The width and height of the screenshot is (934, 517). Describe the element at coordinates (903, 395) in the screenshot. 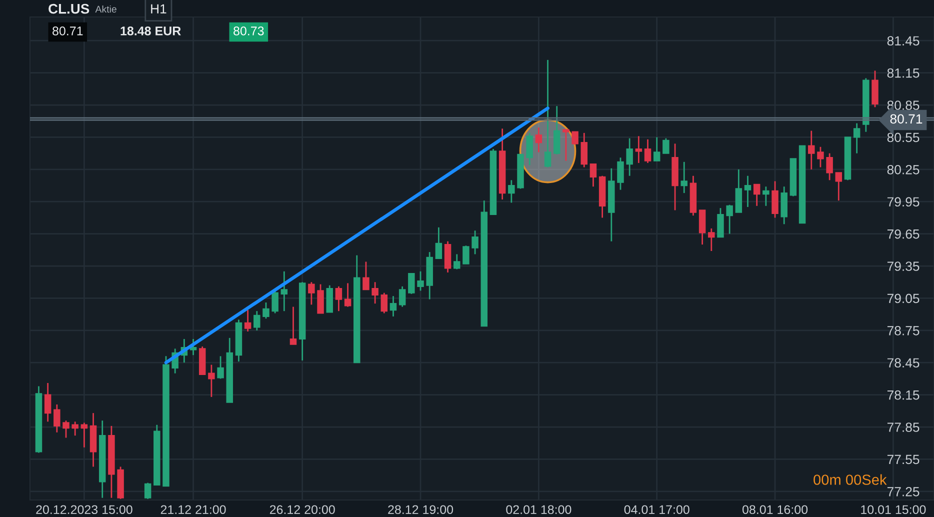

I see `y-tick-label: 78.15` at that location.